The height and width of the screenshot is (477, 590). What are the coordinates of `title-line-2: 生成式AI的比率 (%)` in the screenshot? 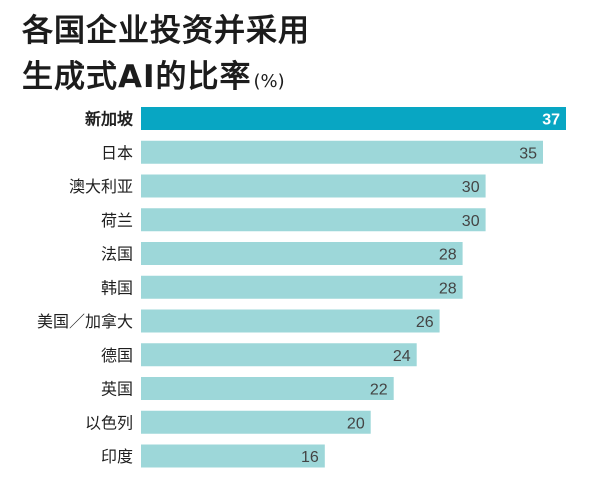 It's located at (166, 79).